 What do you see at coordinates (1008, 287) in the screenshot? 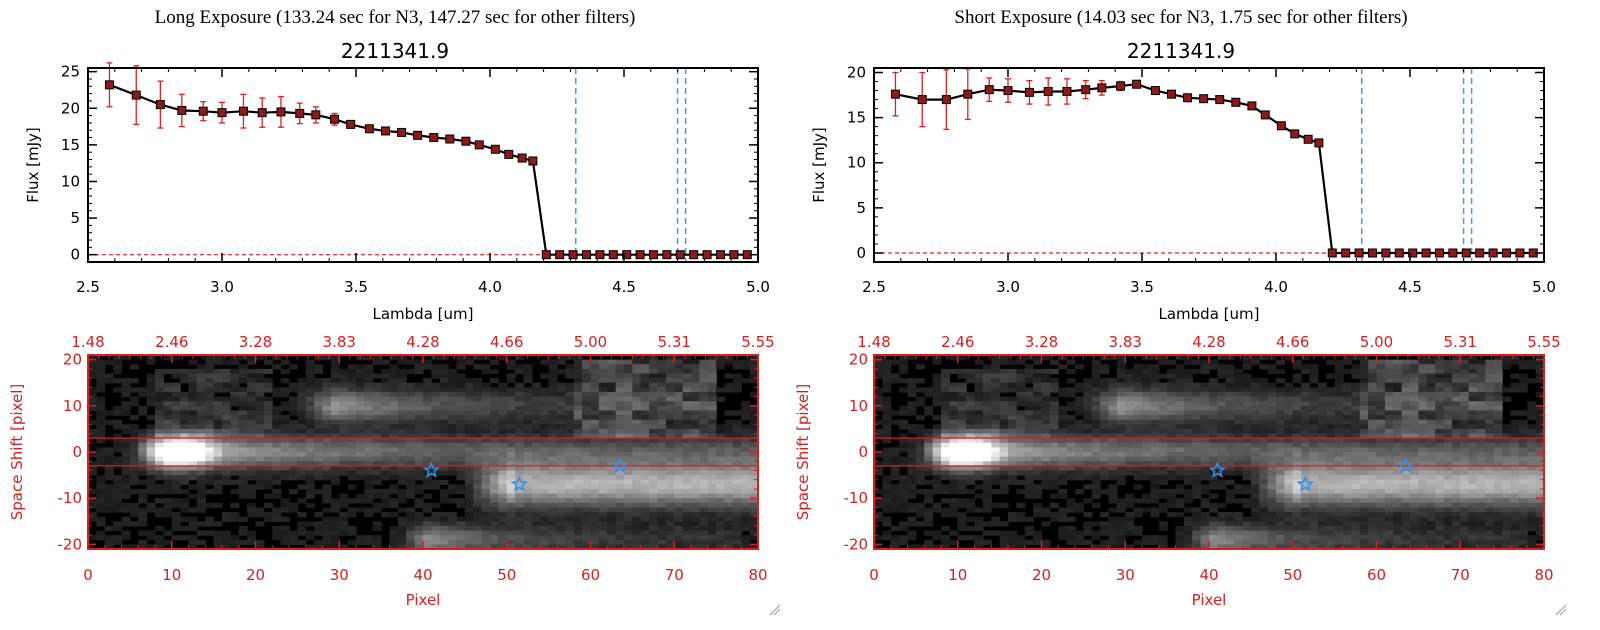
I see `x-tick-label: 3.0` at bounding box center [1008, 287].